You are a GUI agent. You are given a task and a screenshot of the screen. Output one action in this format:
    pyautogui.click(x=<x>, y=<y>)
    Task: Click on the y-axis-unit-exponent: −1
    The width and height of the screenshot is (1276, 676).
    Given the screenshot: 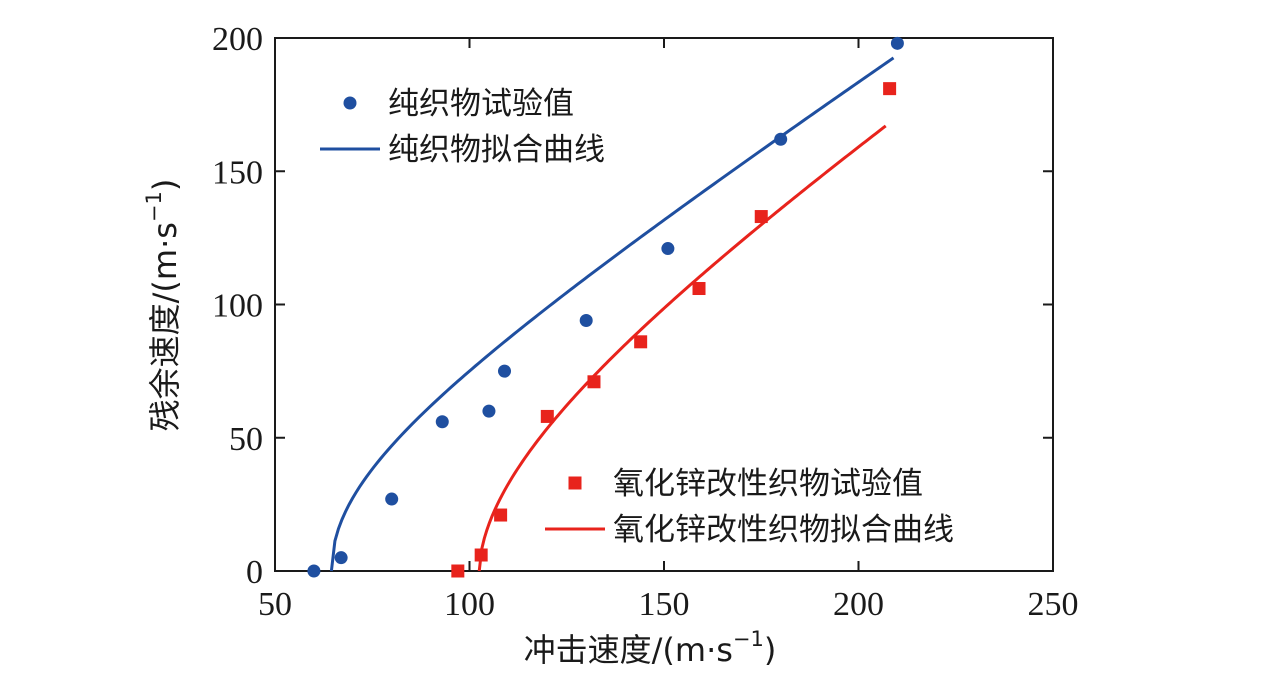 What is the action you would take?
    pyautogui.click(x=154, y=206)
    